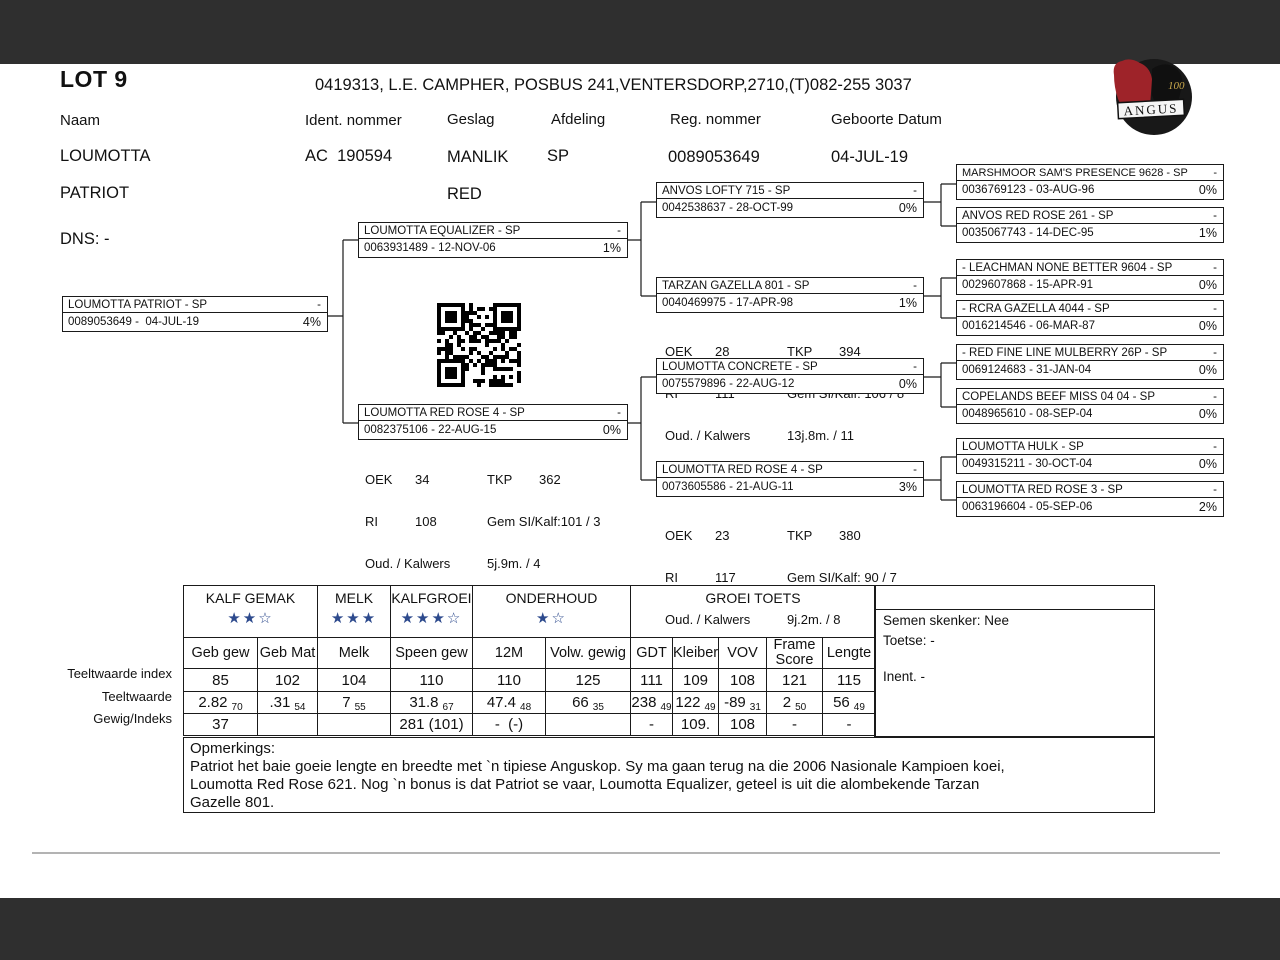  I want to click on col-header: Melk, so click(354, 653).